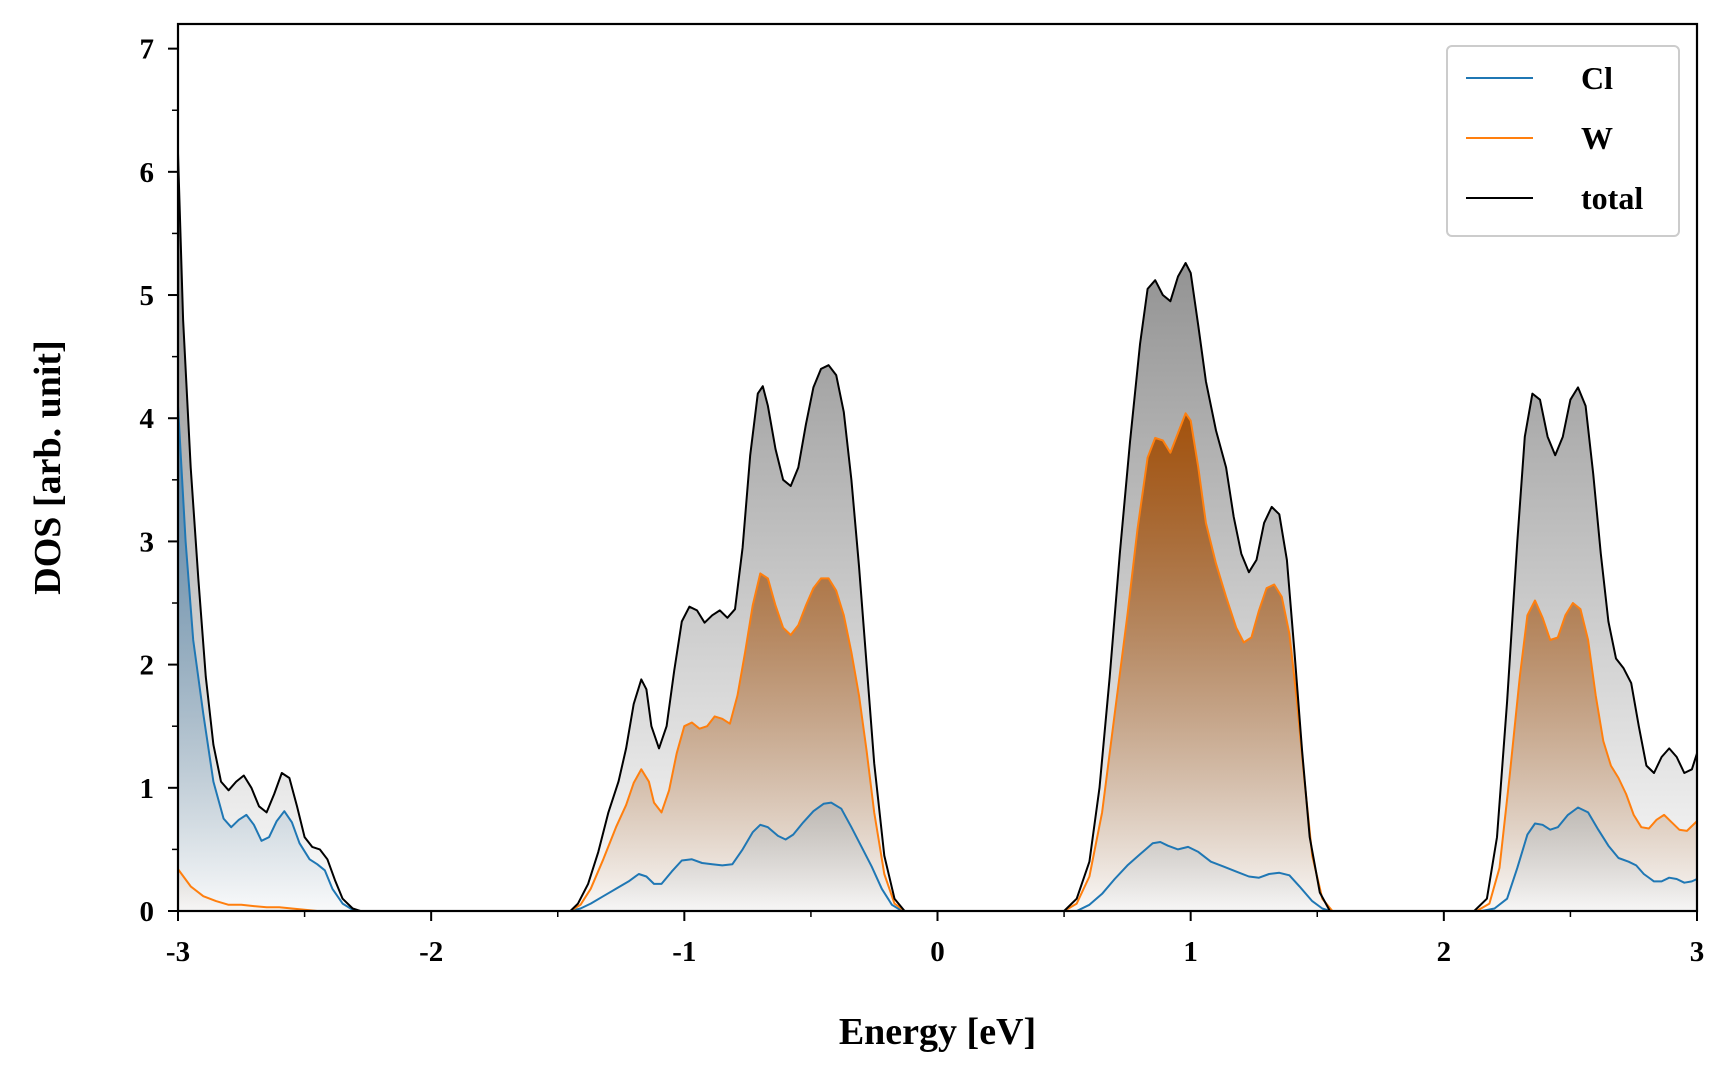  What do you see at coordinates (937, 952) in the screenshot?
I see `x-tick-label: 0` at bounding box center [937, 952].